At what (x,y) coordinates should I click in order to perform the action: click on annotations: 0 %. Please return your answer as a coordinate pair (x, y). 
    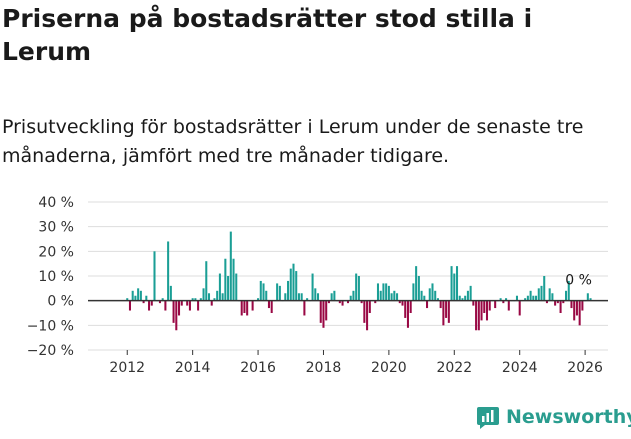
    Looking at the image, I should click on (578, 281).